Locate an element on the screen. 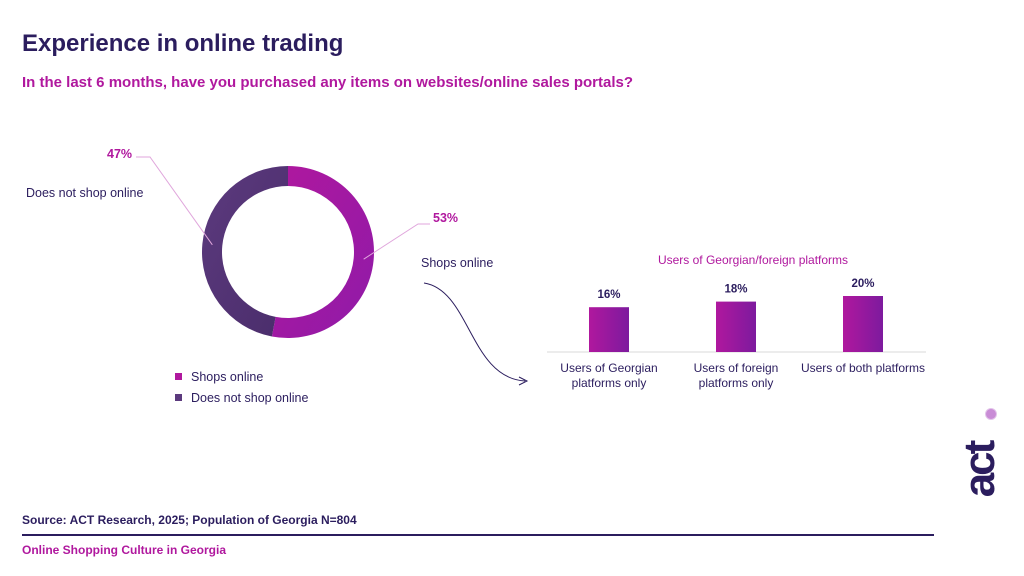  bar-category-label-1: platforms only is located at coordinates (609, 383).